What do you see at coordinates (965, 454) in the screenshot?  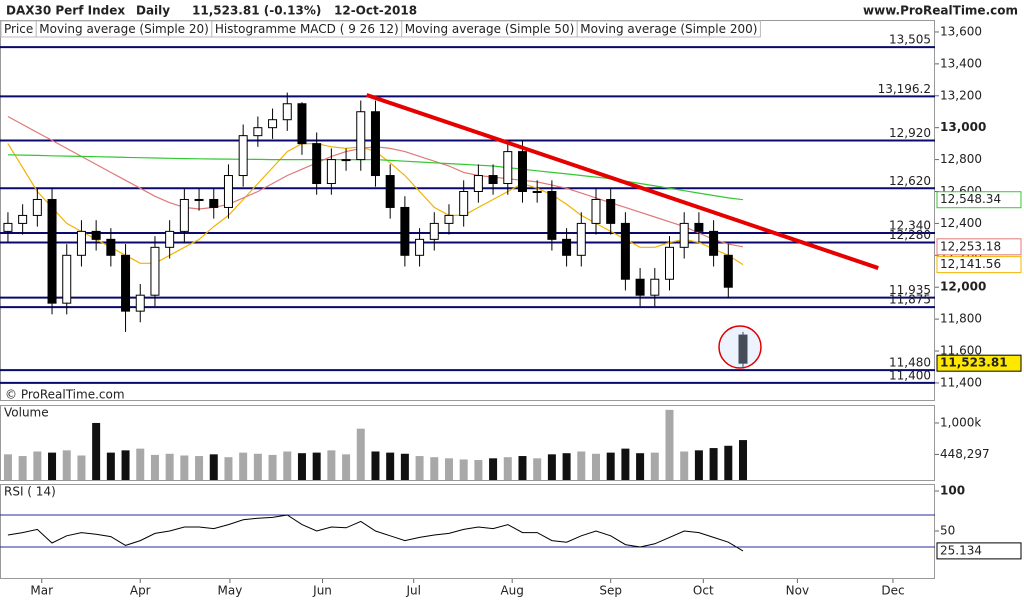 I see `y-tick-label: 448,297` at bounding box center [965, 454].